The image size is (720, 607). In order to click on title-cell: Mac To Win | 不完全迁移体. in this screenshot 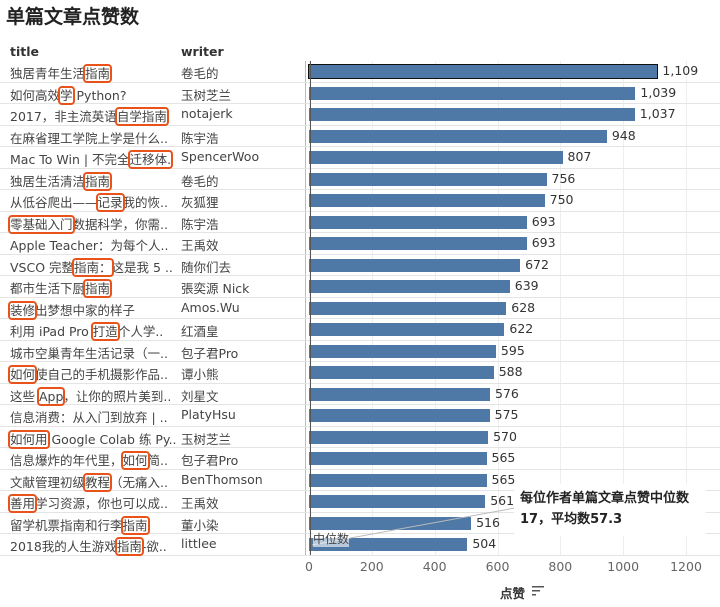, I will do `click(92, 159)`.